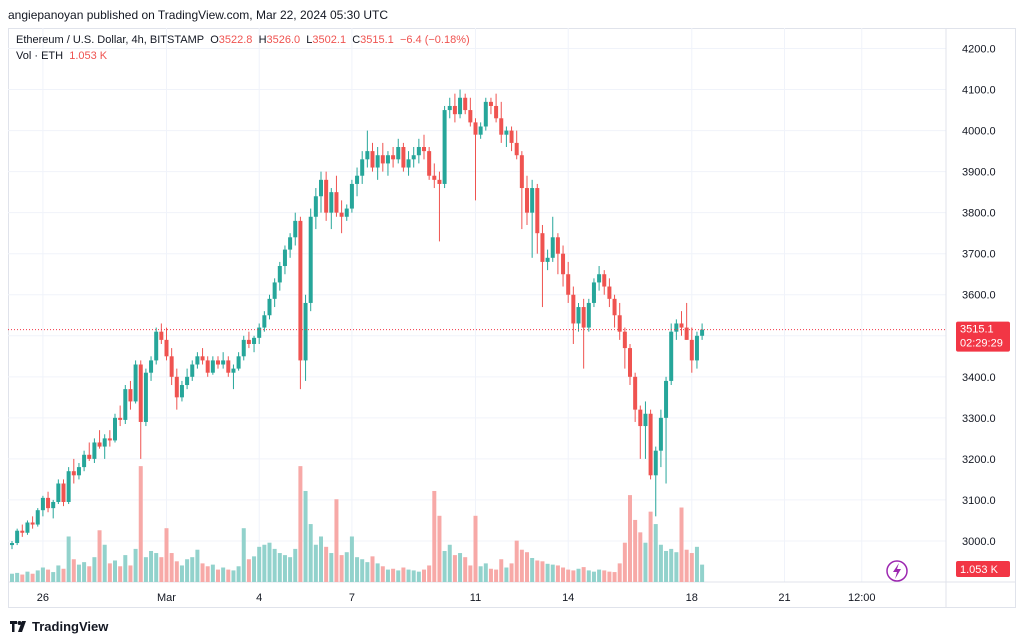  What do you see at coordinates (110, 40) in the screenshot?
I see `legend-symbol: Ethereum / U.S. Dollar, 4h, BITSTAMP` at bounding box center [110, 40].